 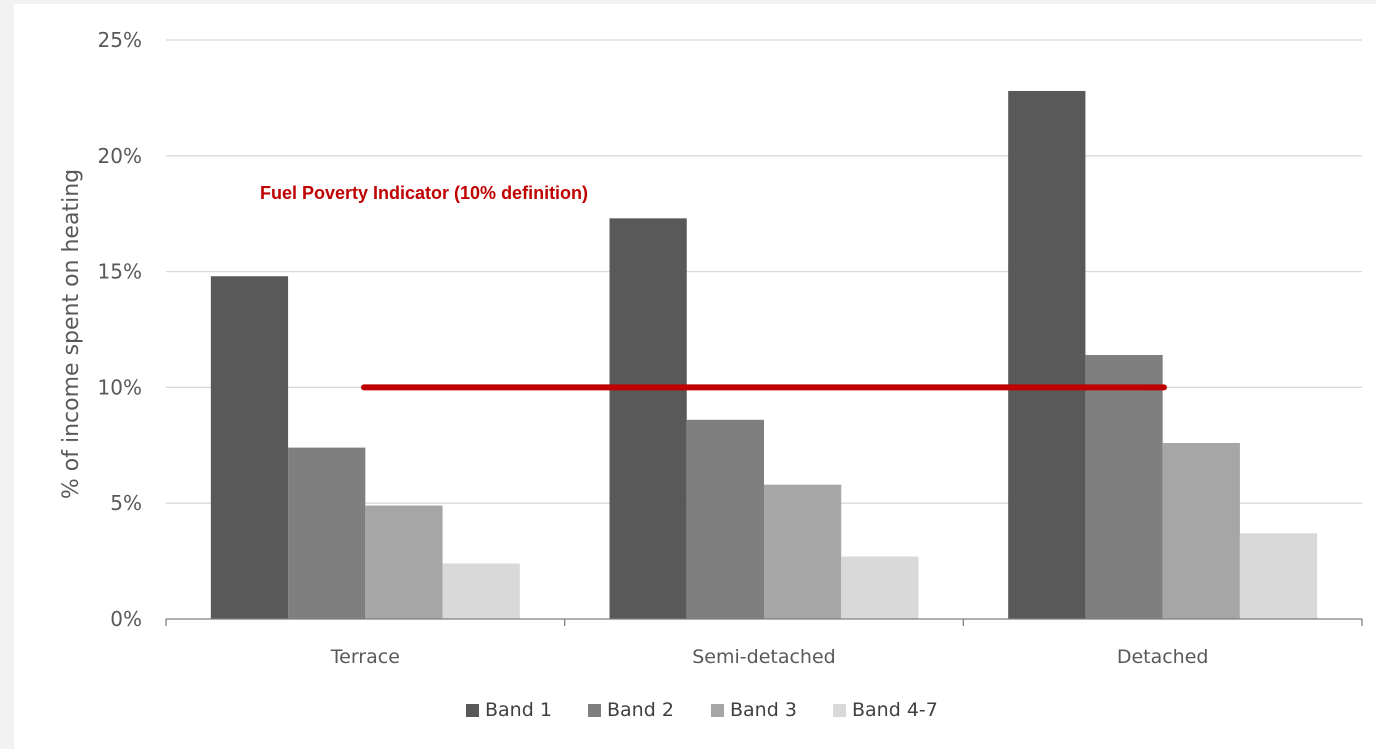 What do you see at coordinates (71, 334) in the screenshot?
I see `y-axis-title: % of income spent on heating` at bounding box center [71, 334].